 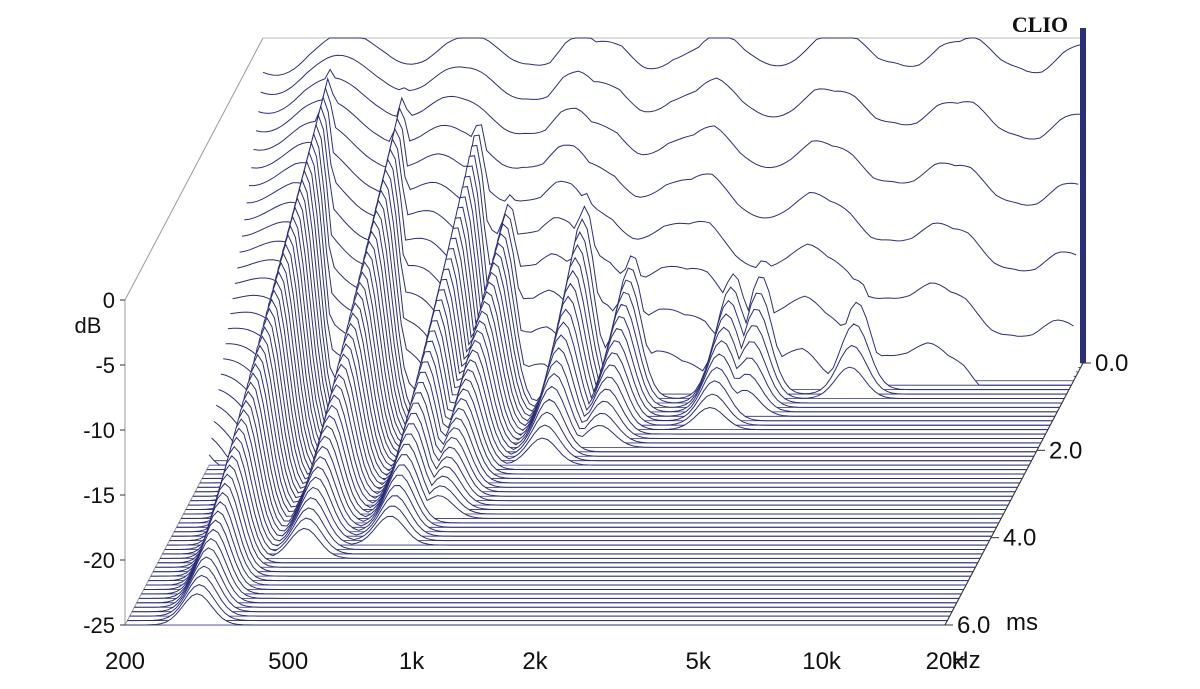 I want to click on y-axis-label: dB, so click(x=88, y=325).